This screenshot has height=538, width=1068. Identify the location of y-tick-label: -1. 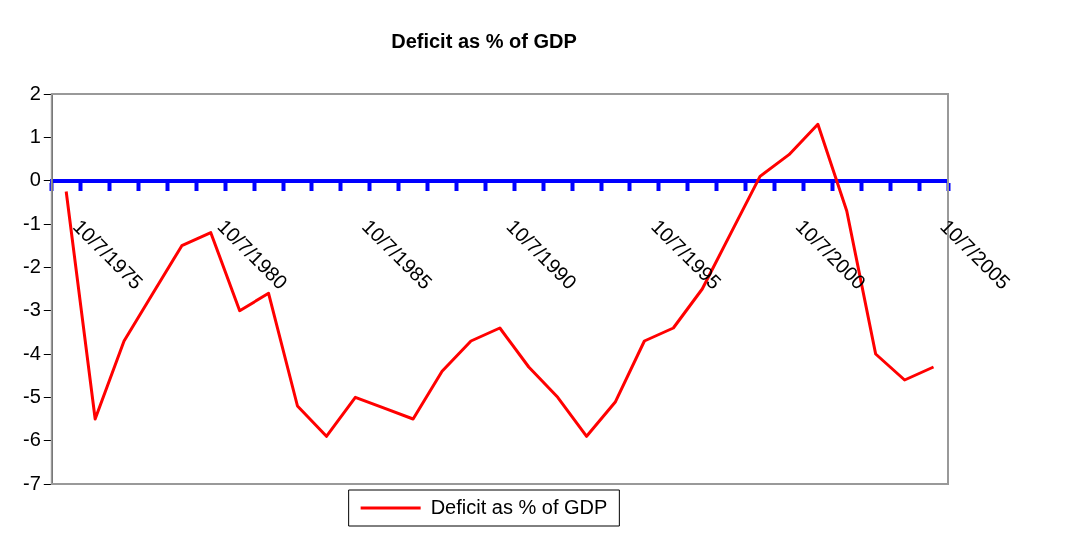
(31, 222).